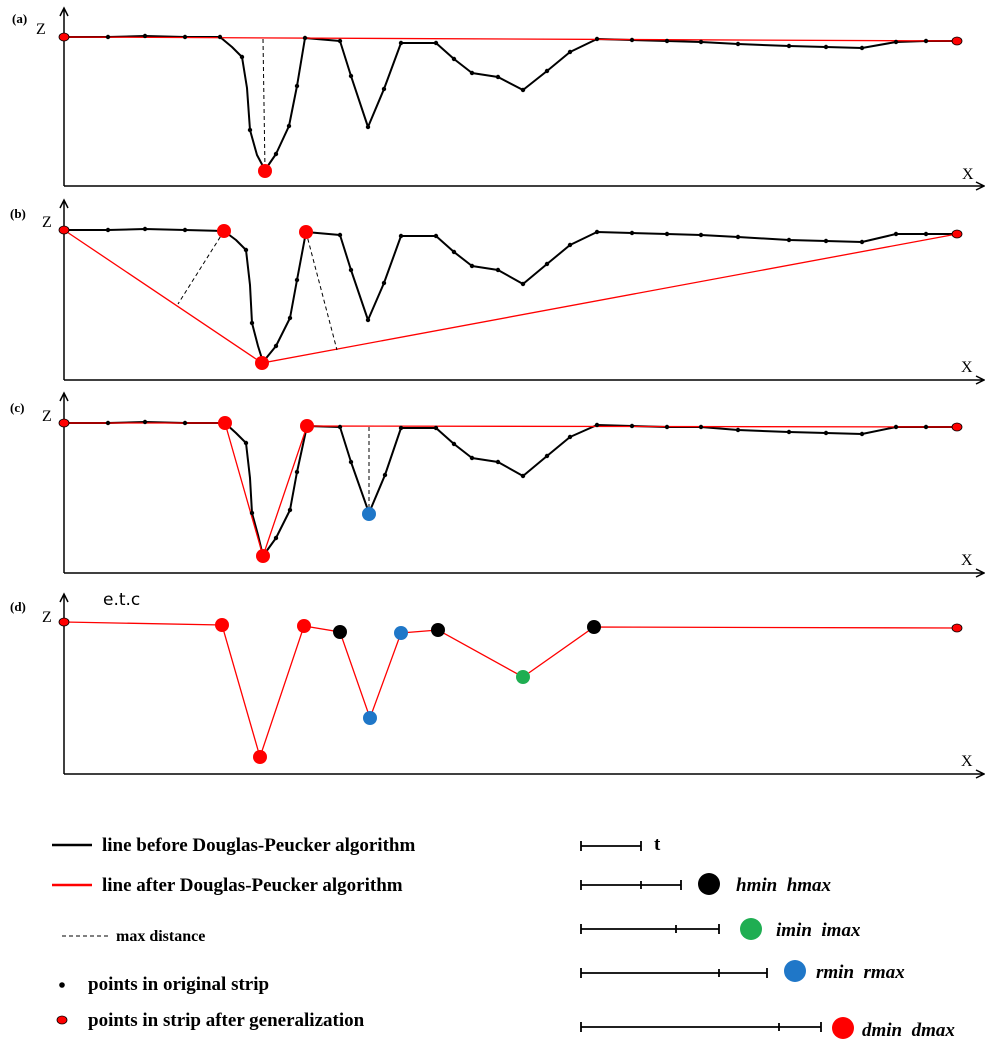  I want to click on legend-red-line-text: line after Douglas-Peucker algorithm, so click(252, 885).